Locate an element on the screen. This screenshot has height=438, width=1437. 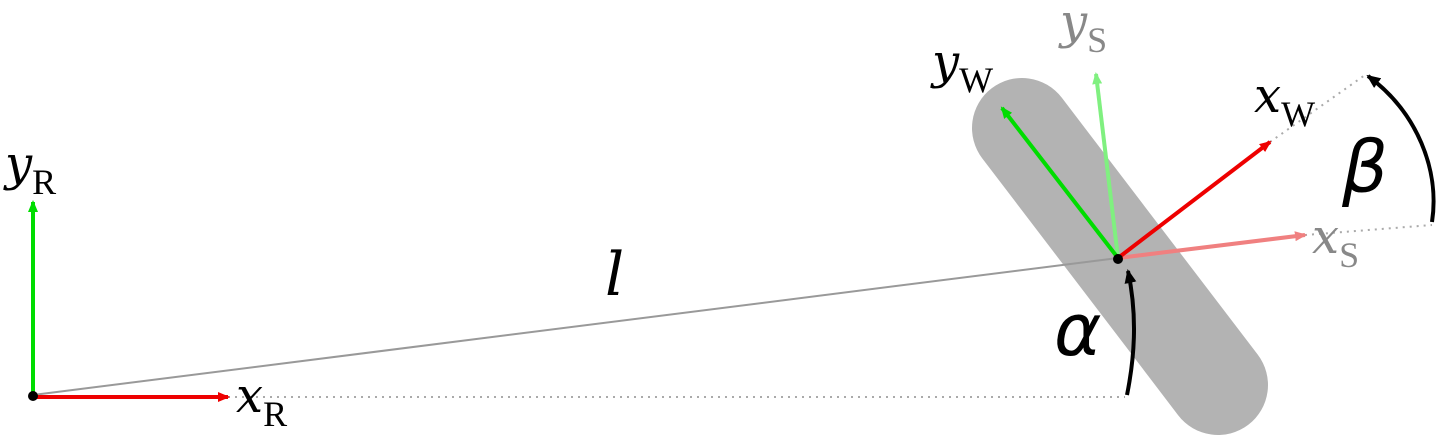
wheel-y-axis is located at coordinates (1060, 183).